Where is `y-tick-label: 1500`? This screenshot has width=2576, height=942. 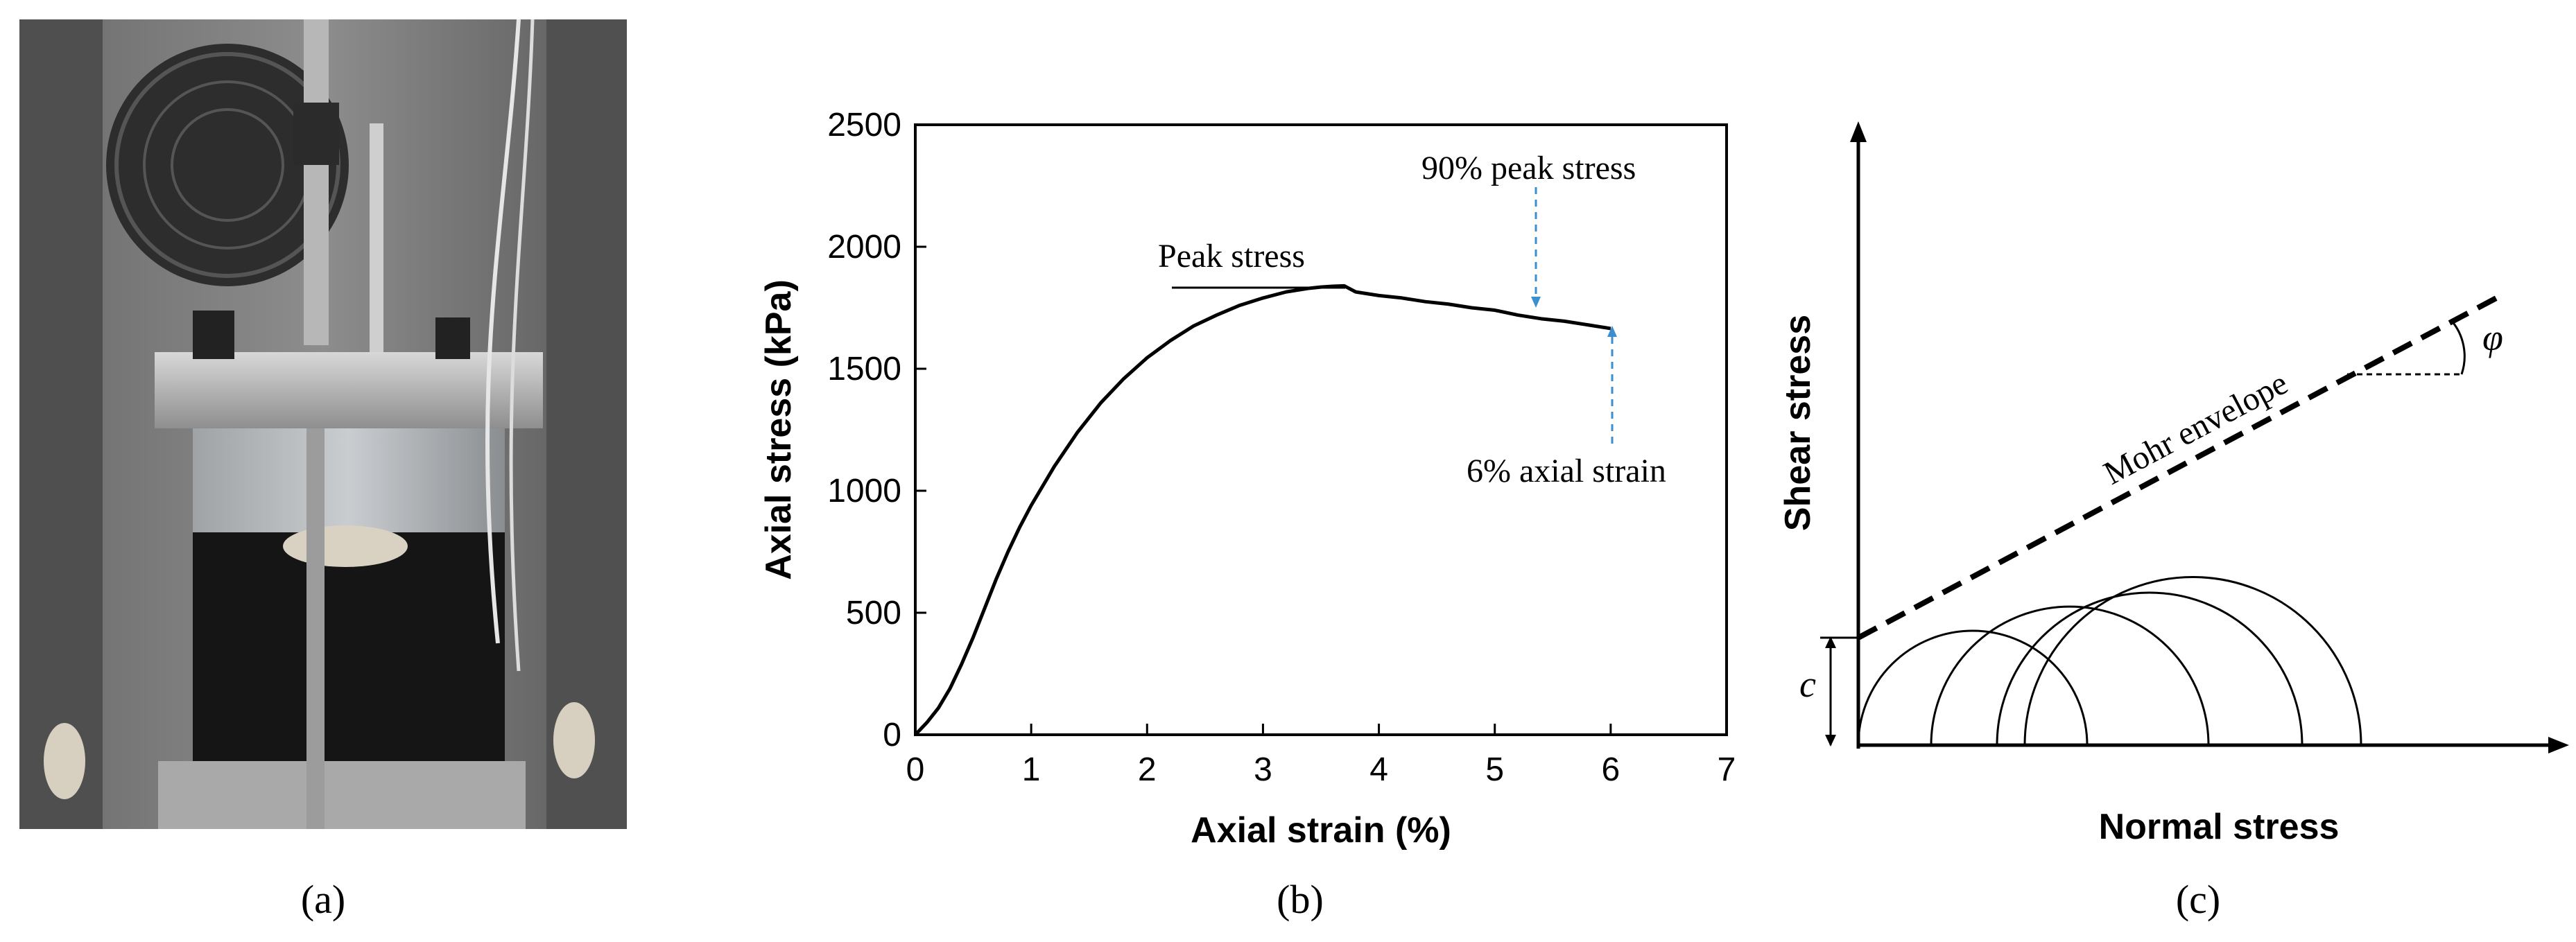
y-tick-label: 1500 is located at coordinates (864, 369).